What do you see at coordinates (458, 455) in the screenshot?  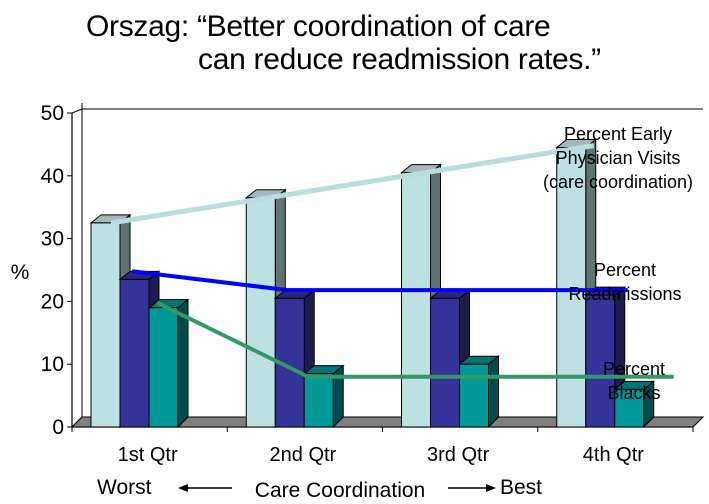 I see `x-tick-label: 3rd Qtr` at bounding box center [458, 455].